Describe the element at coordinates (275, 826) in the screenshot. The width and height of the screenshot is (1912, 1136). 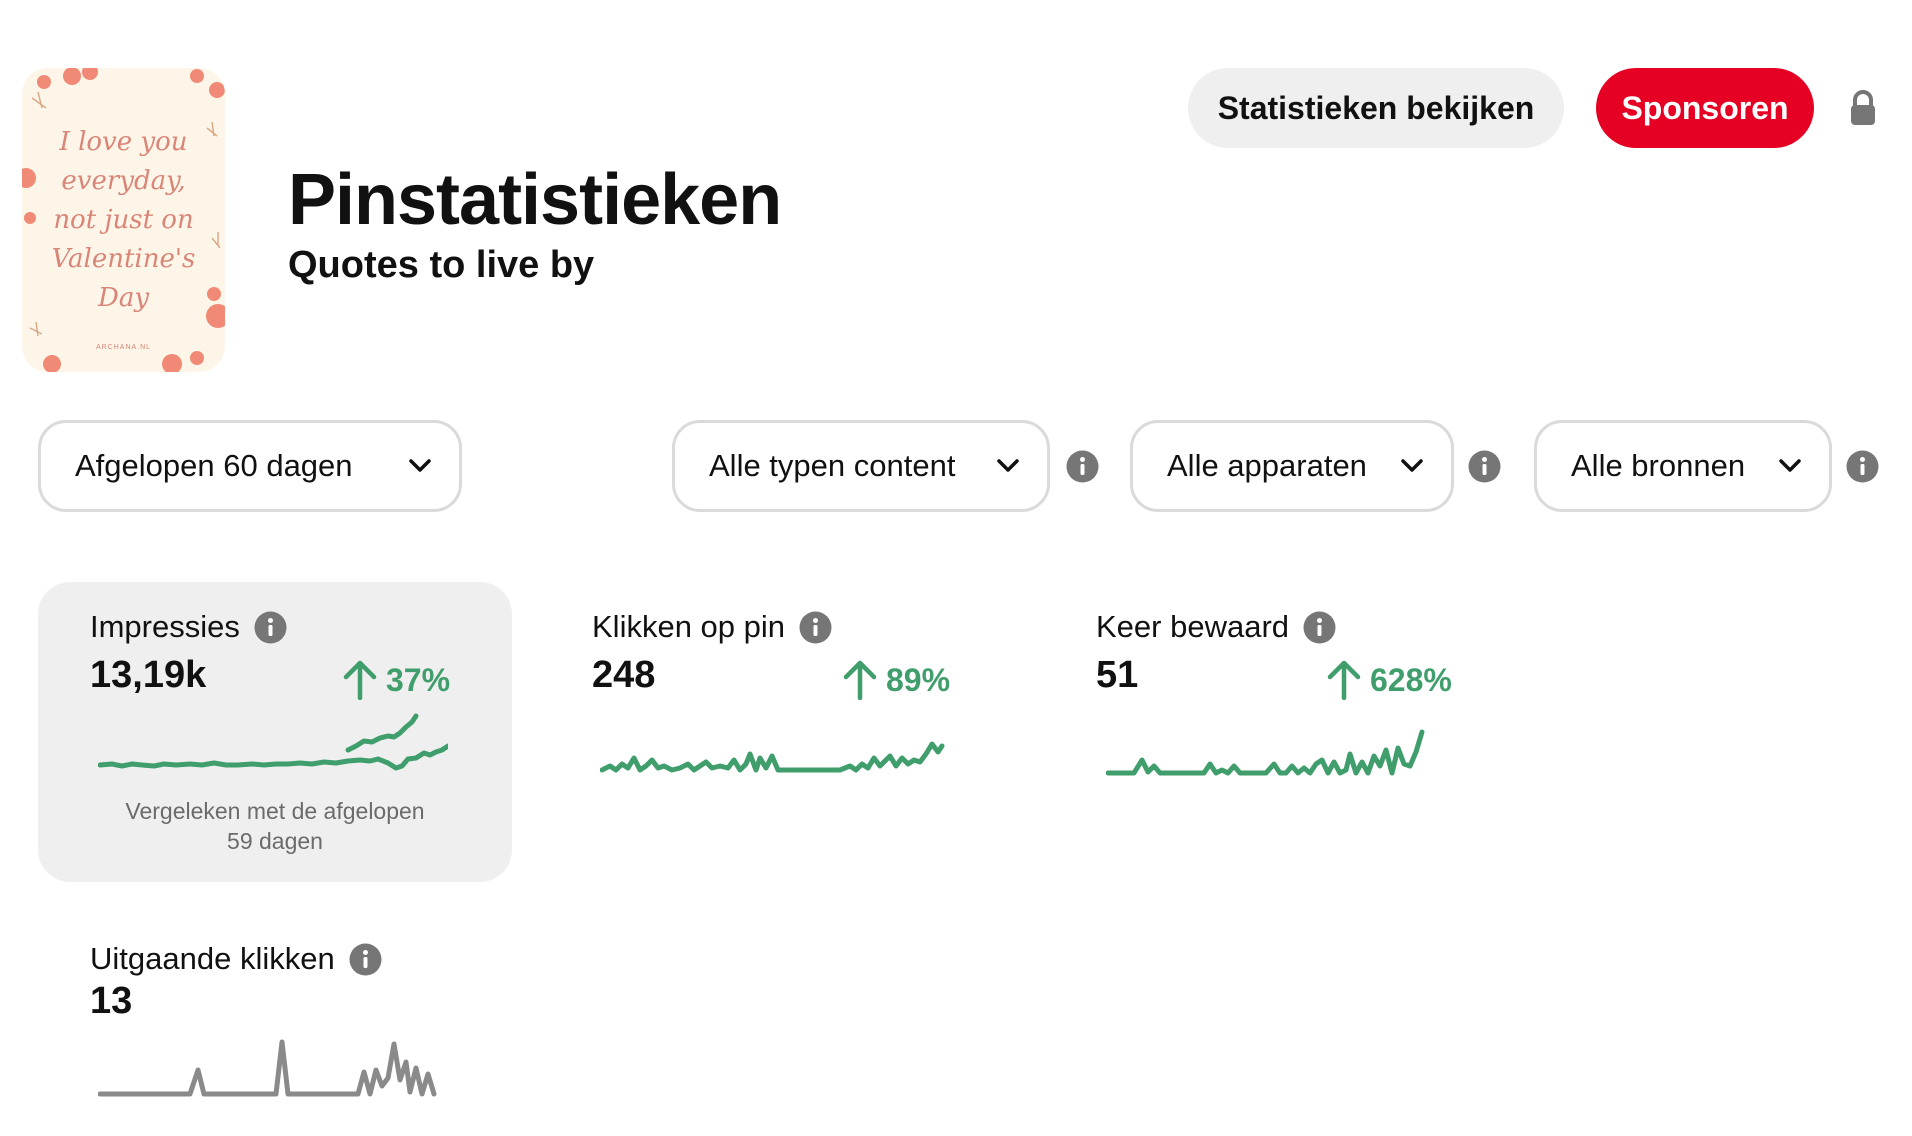
I see `comparison-note: Vergeleken met de afgelopen 59 dagen` at that location.